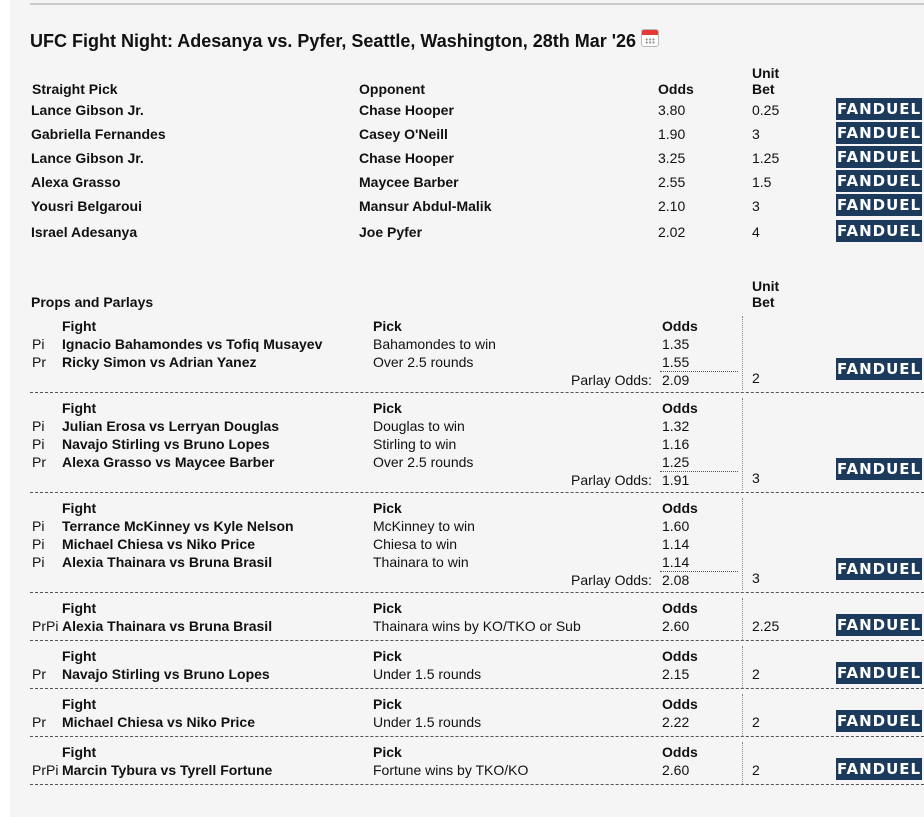 This screenshot has width=924, height=817. Describe the element at coordinates (477, 626) in the screenshot. I see `leg-pick: Thainara wins by KO/TKO or Sub` at that location.